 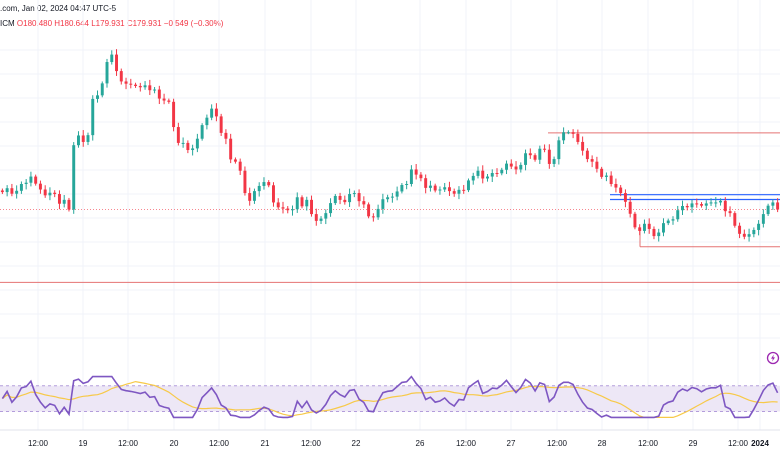 I want to click on time-axis-label: 20, so click(x=174, y=443).